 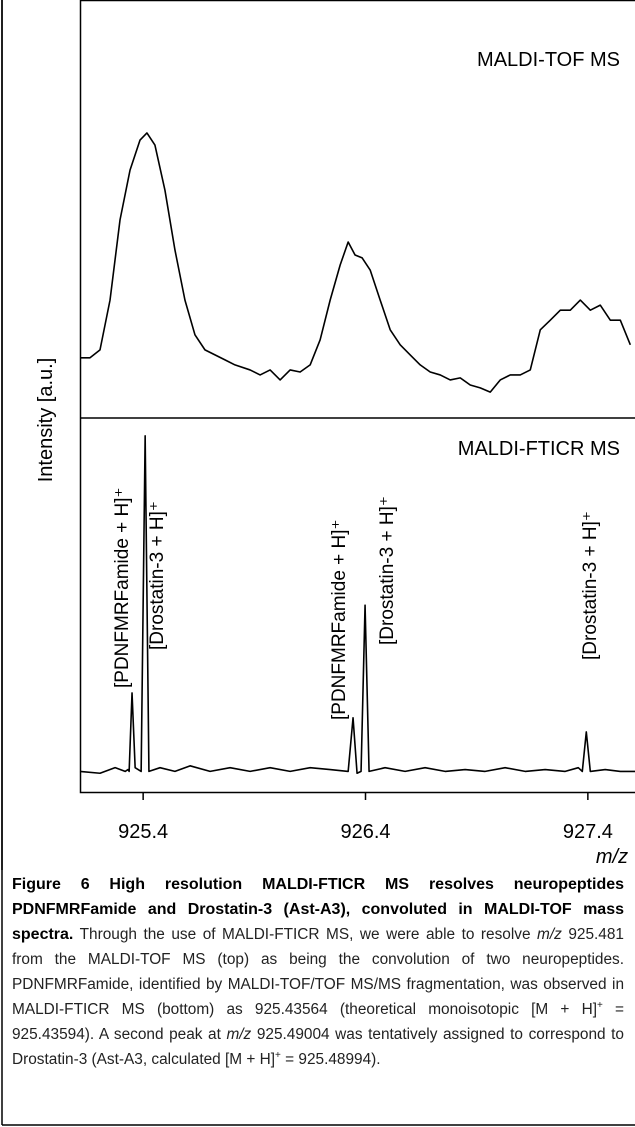 I want to click on panel-title: MALDI-TOF MS, so click(x=548, y=60).